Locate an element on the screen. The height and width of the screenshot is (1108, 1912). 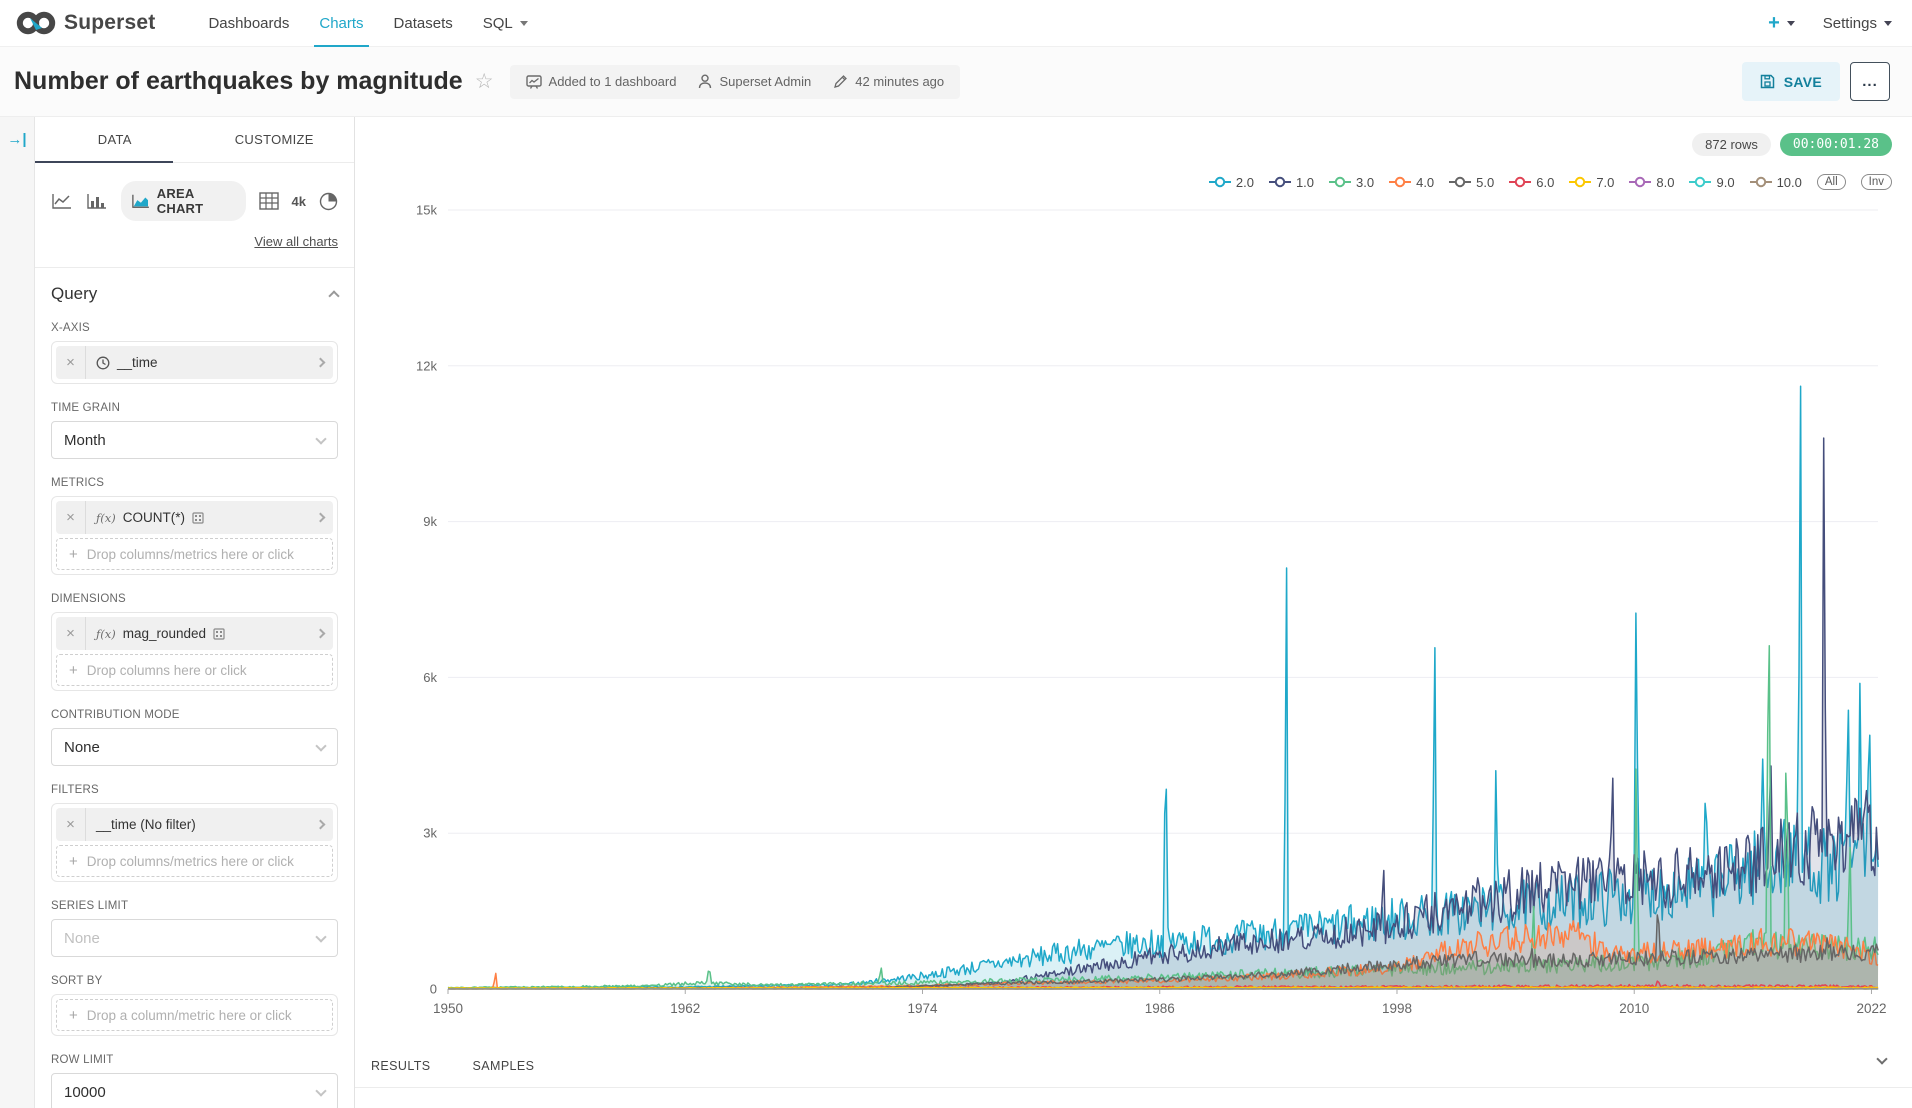
metric-expand-icon is located at coordinates (320, 517).